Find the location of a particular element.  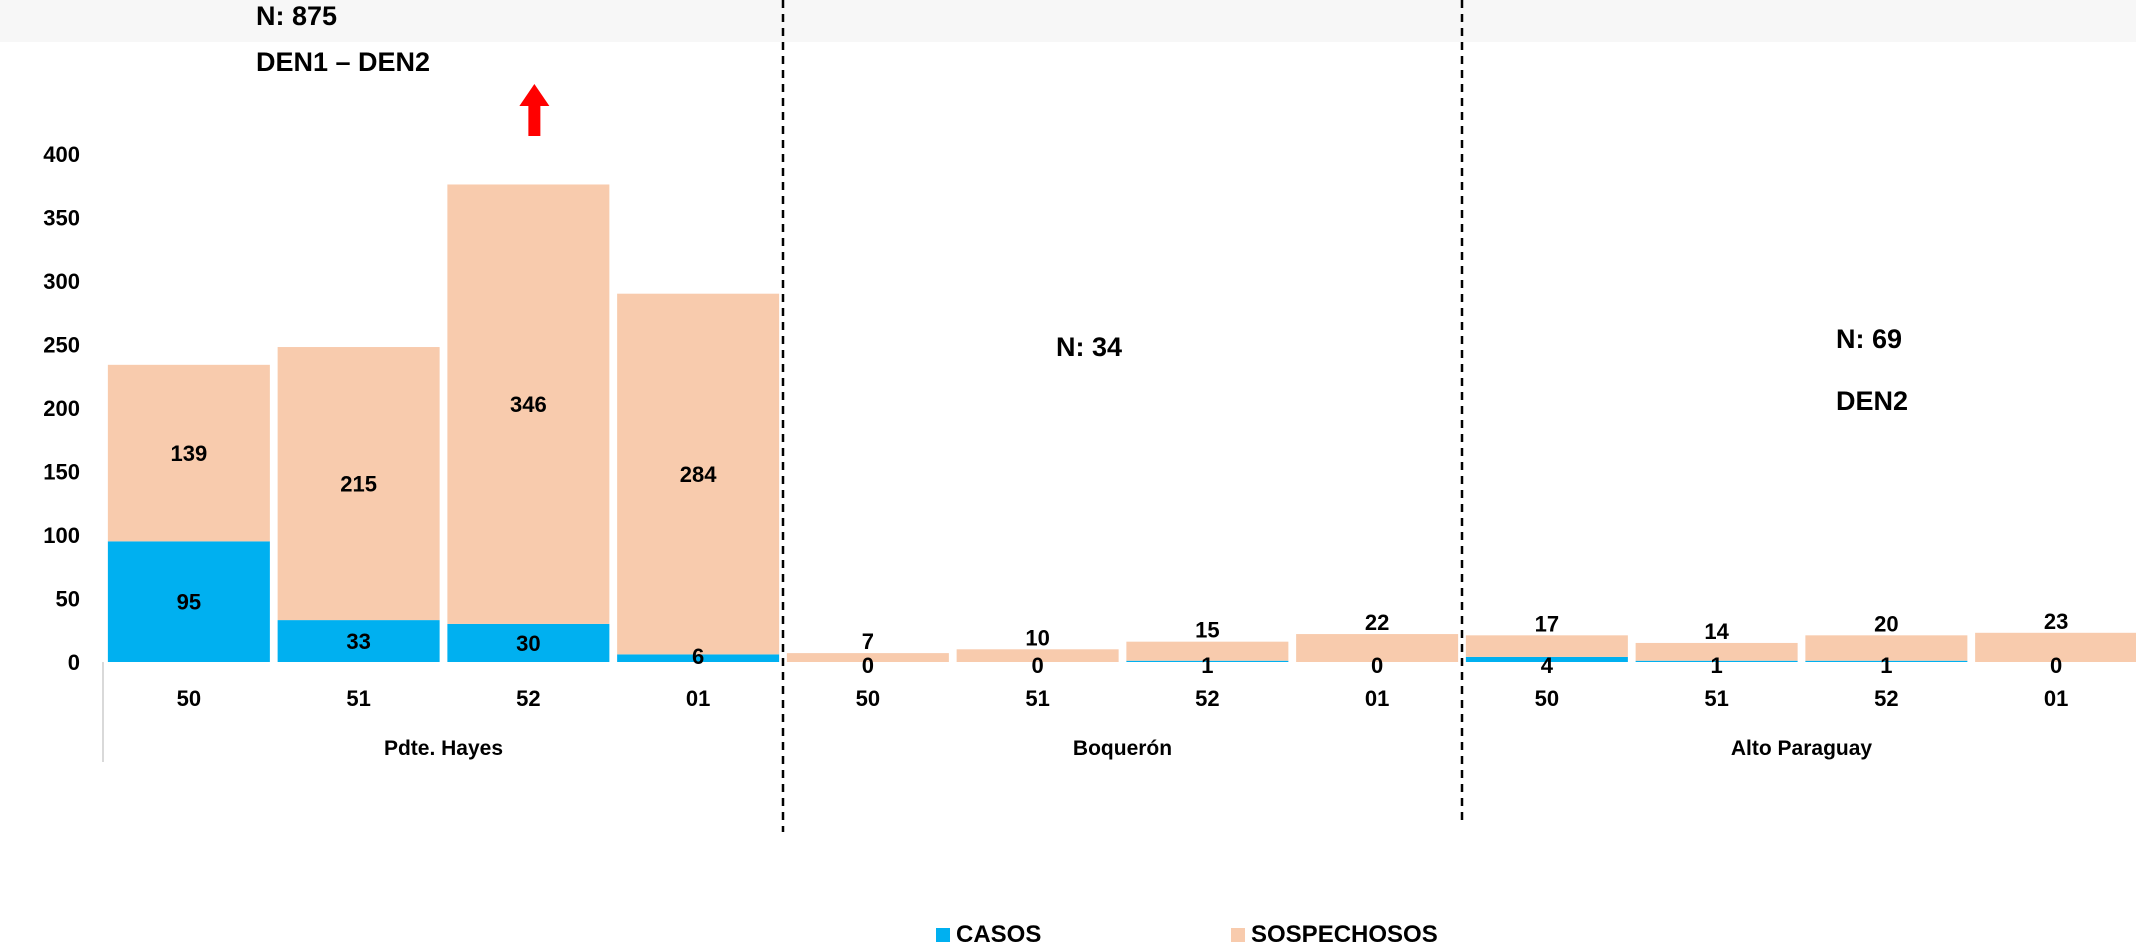

increase-arrow-head is located at coordinates (534, 95).